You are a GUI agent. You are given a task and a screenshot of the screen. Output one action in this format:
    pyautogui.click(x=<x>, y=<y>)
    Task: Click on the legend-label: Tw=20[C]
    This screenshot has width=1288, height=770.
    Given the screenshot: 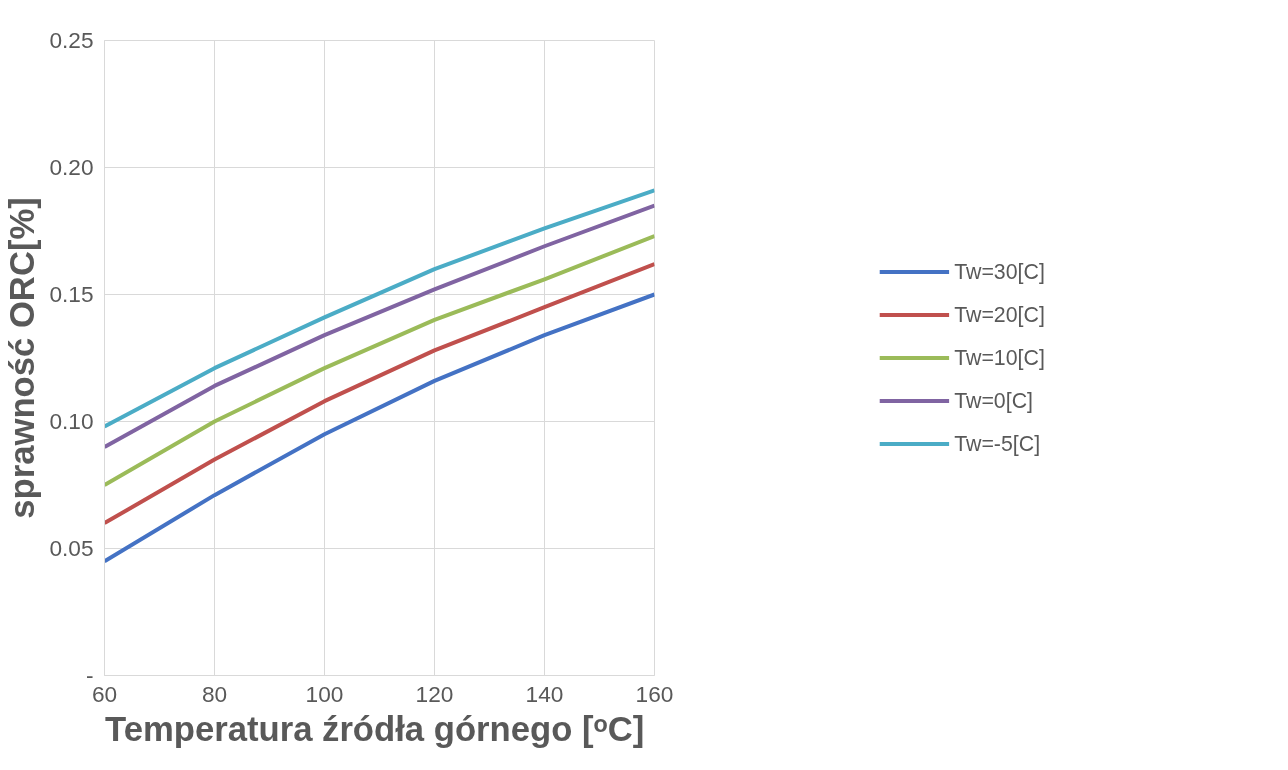 What is the action you would take?
    pyautogui.click(x=999, y=314)
    